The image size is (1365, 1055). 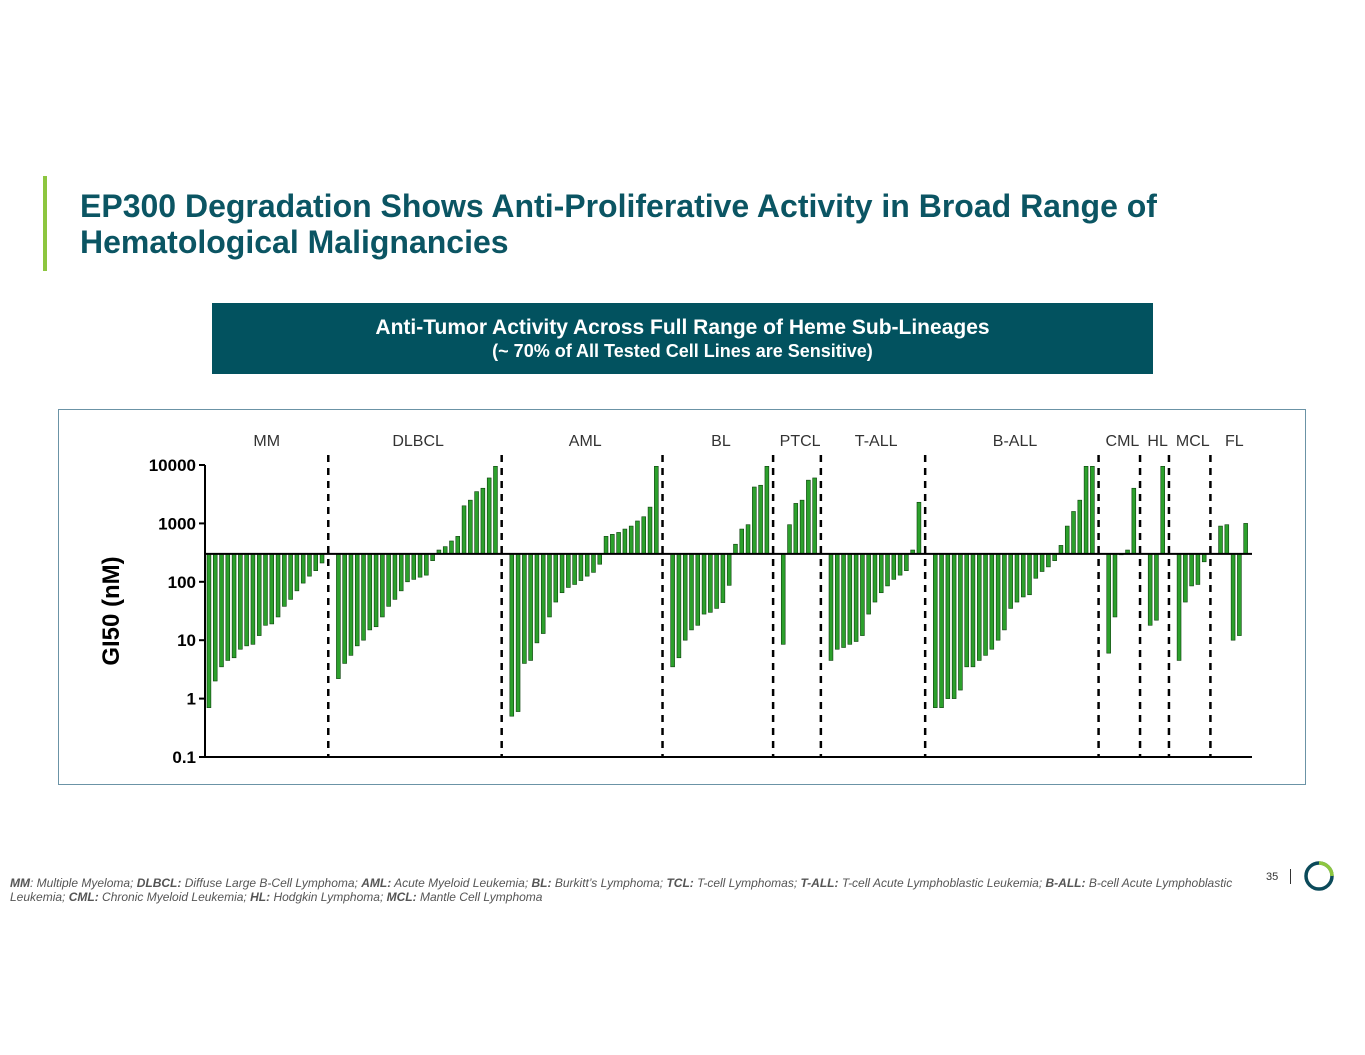 What do you see at coordinates (401, 897) in the screenshot?
I see `footnote-abbr: MCL:` at bounding box center [401, 897].